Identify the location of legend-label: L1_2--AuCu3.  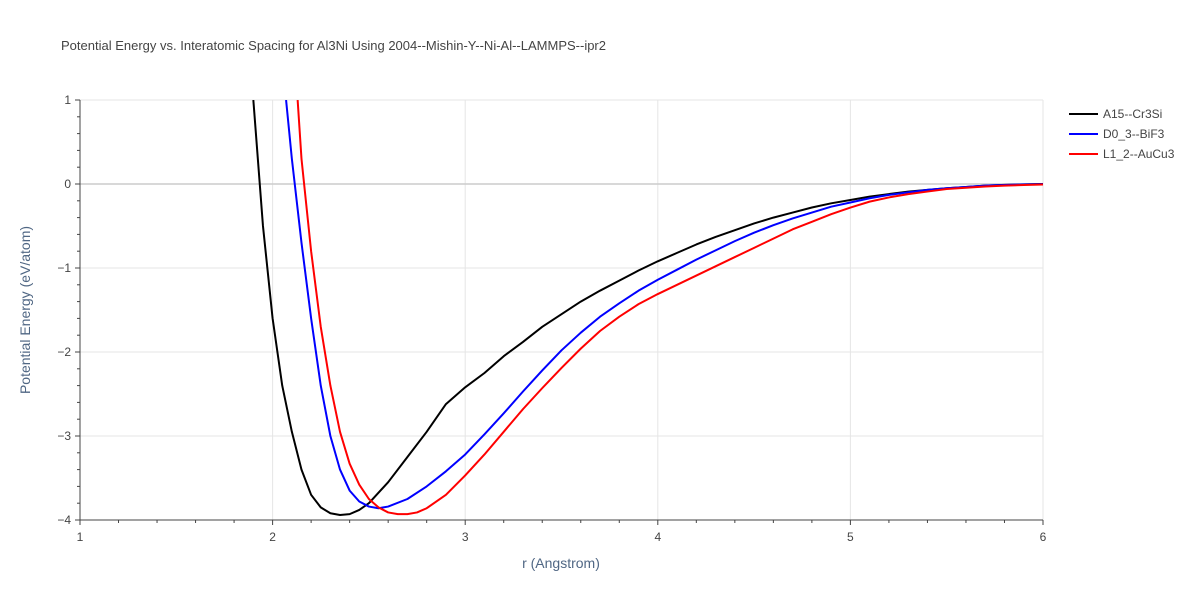
(1139, 154).